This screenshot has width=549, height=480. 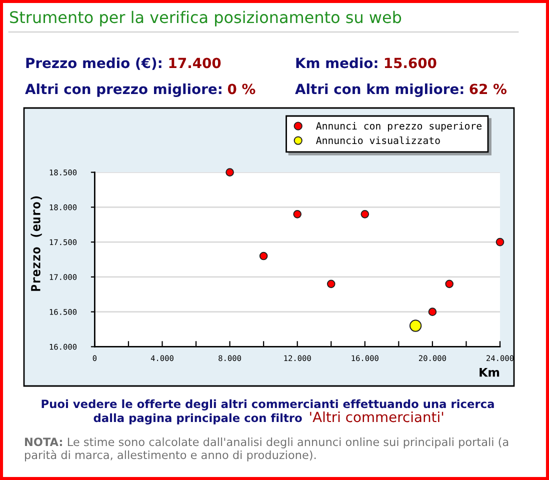 I want to click on text: Le stime sono calcolate dall'analisi degli annunci online sui principali portali (a, so click(x=288, y=442).